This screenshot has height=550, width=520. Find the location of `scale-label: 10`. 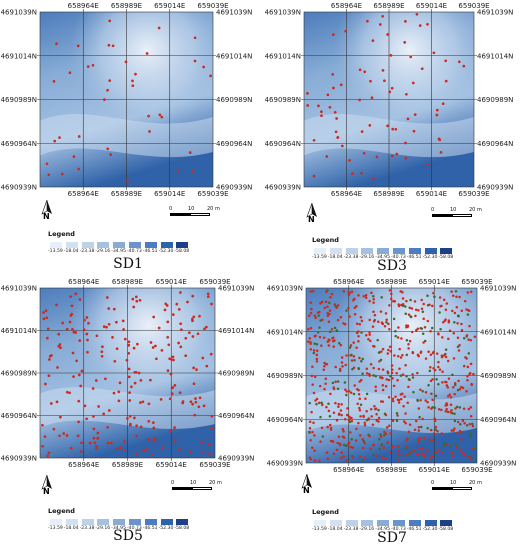

scale-label: 10 is located at coordinates (191, 209).